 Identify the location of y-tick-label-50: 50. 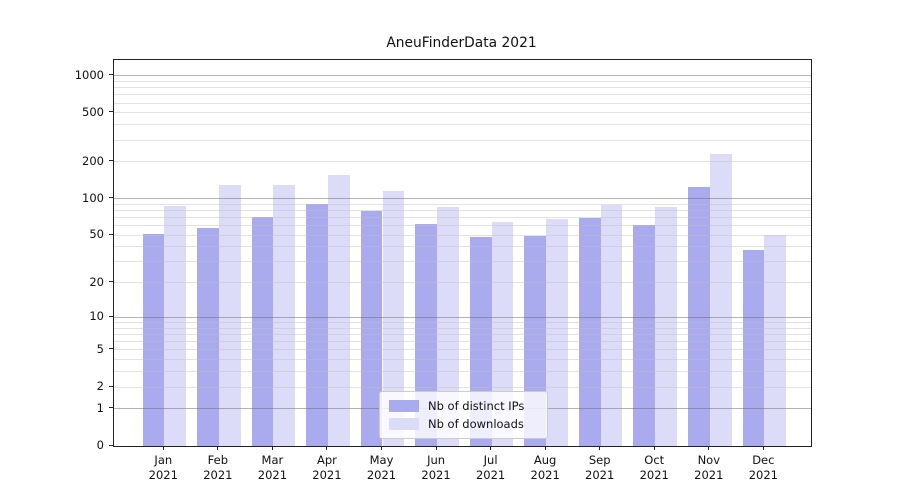
(96, 234).